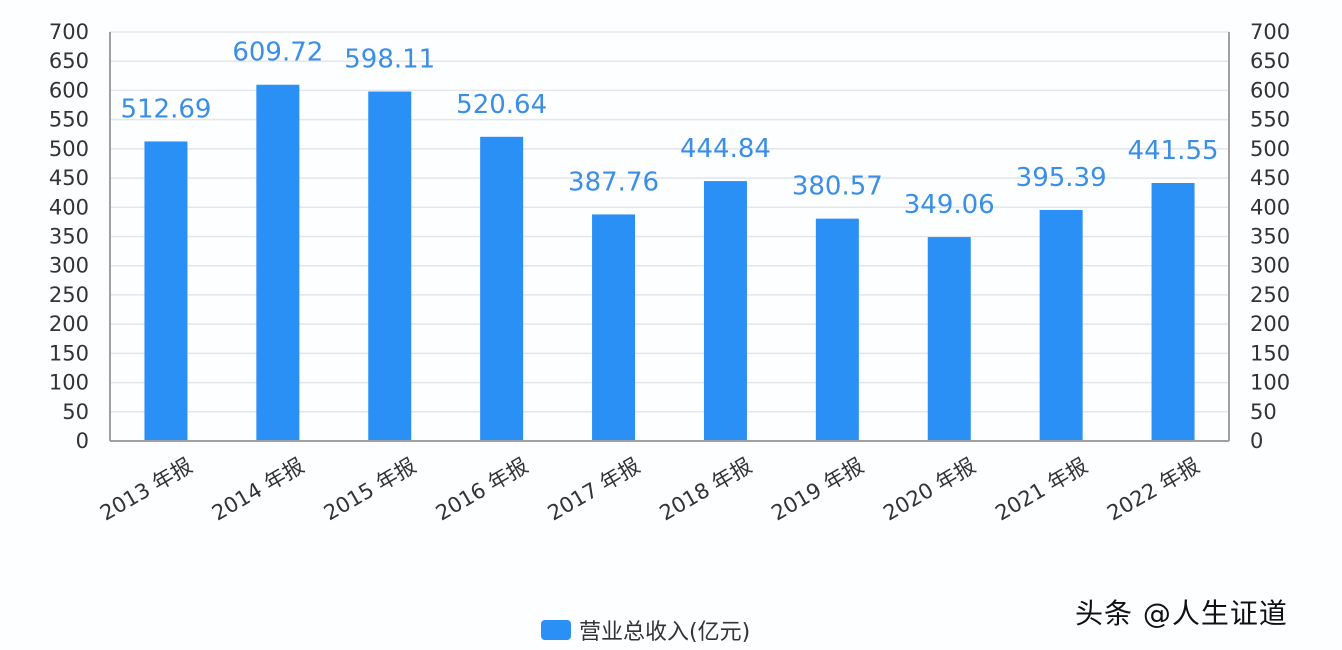  I want to click on y-tick-label-right: 700, so click(1270, 32).